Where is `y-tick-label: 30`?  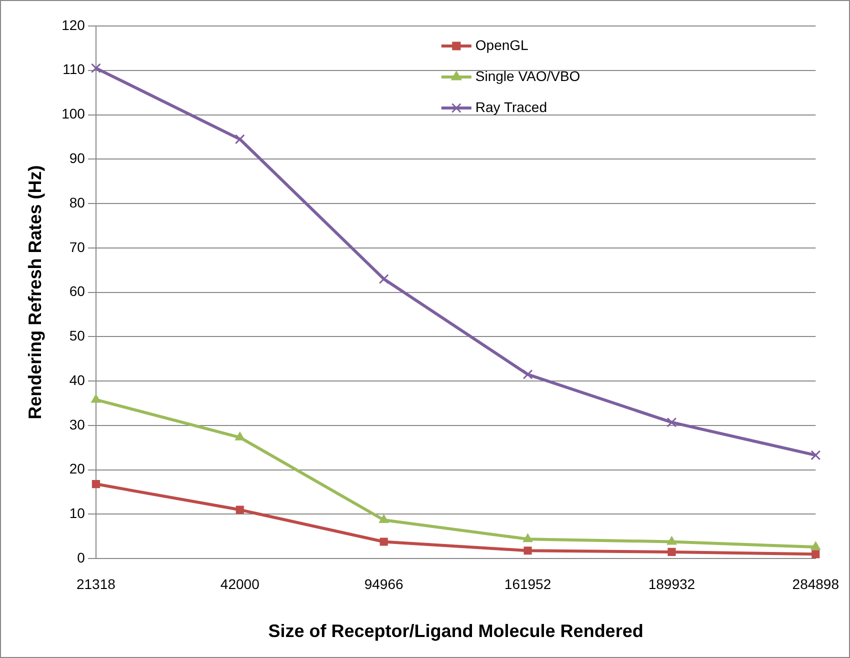
y-tick-label: 30 is located at coordinates (77, 424).